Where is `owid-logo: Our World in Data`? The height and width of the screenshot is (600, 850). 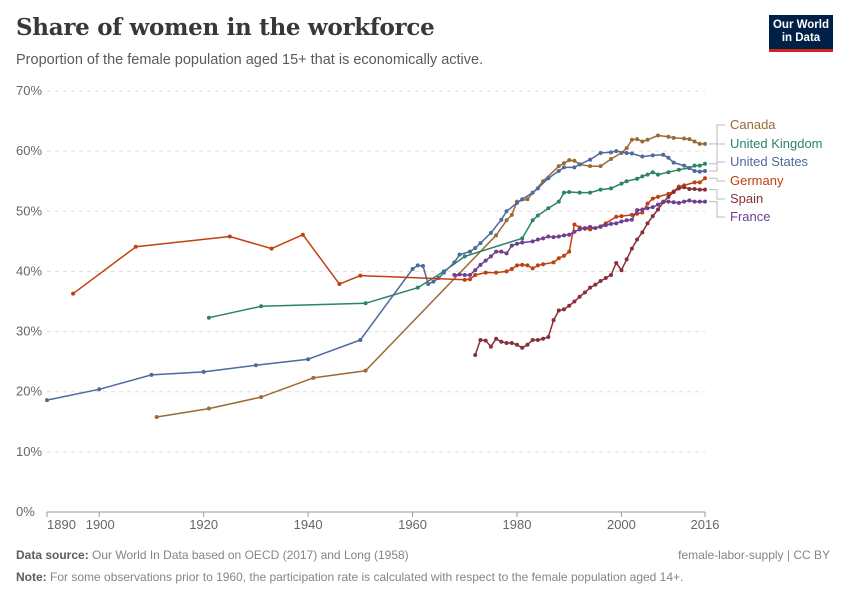
owid-logo: Our World in Data is located at coordinates (801, 33).